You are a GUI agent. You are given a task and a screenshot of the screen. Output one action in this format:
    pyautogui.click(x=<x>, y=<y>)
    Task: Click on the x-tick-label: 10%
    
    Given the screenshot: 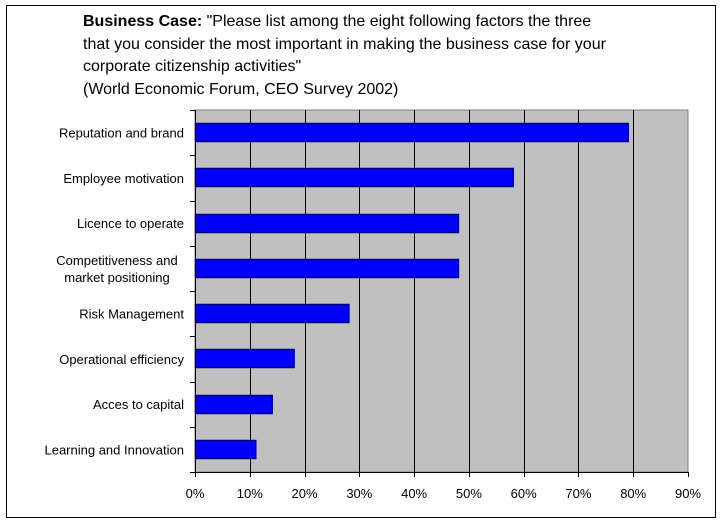 What is the action you would take?
    pyautogui.click(x=250, y=493)
    